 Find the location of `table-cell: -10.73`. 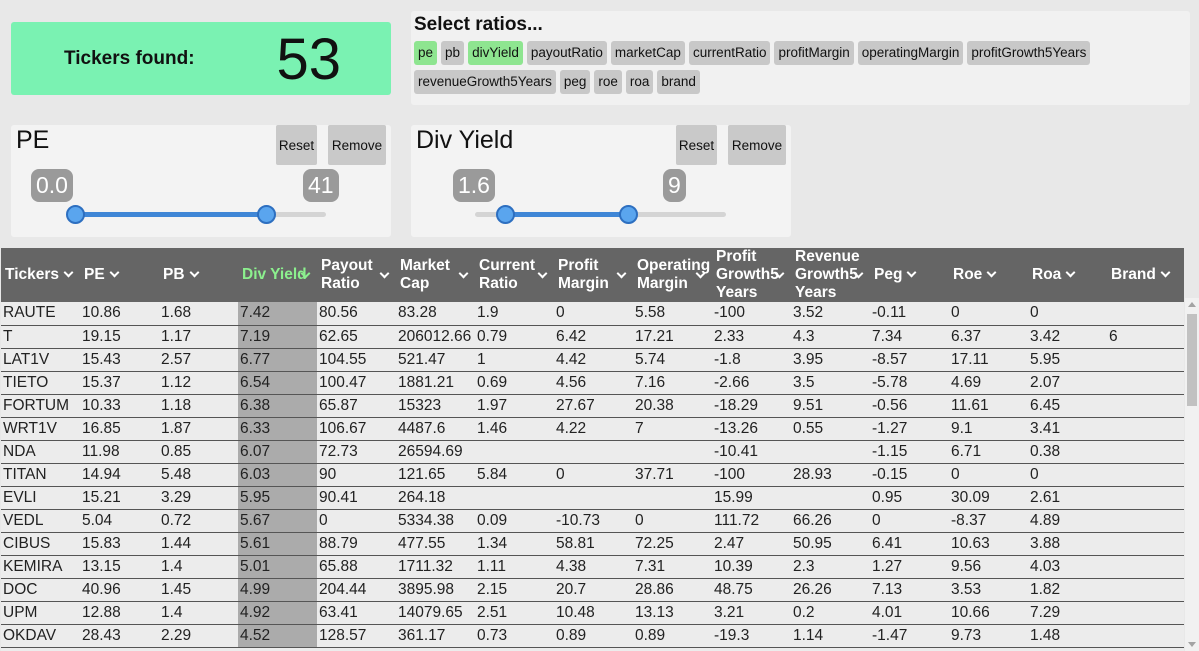

table-cell: -10.73 is located at coordinates (593, 521).